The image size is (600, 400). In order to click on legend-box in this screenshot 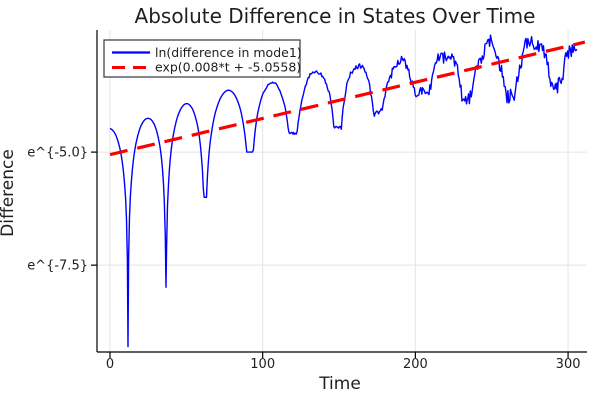, I will do `click(202, 58)`.